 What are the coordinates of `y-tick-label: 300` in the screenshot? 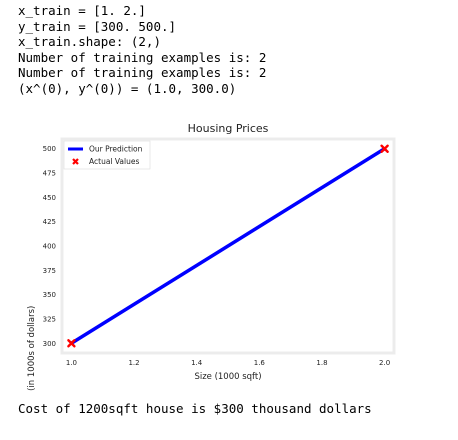 It's located at (49, 344).